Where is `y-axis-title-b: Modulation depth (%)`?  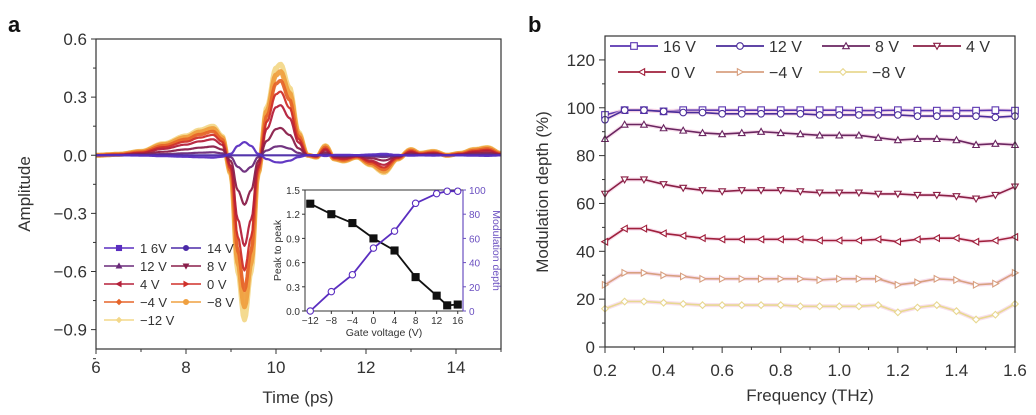
y-axis-title-b: Modulation depth (%) is located at coordinates (542, 192).